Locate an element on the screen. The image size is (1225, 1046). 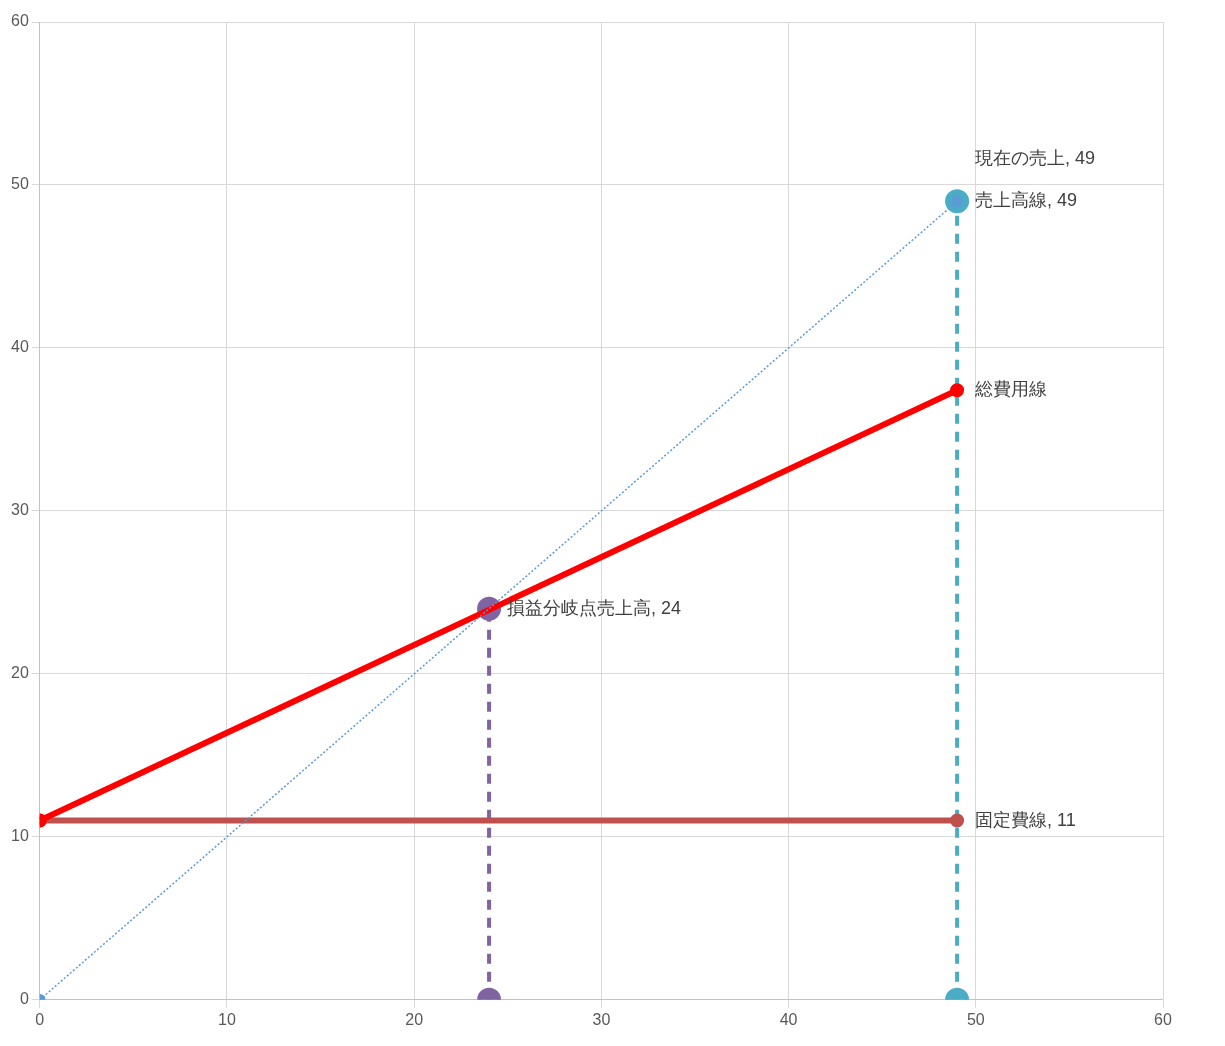
y-tick-label: 50 is located at coordinates (20, 184).